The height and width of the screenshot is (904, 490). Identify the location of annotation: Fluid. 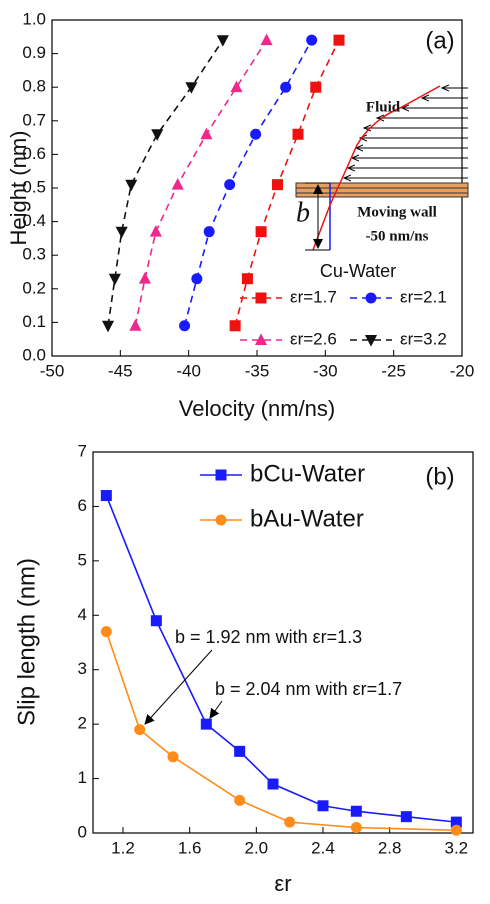
(383, 107).